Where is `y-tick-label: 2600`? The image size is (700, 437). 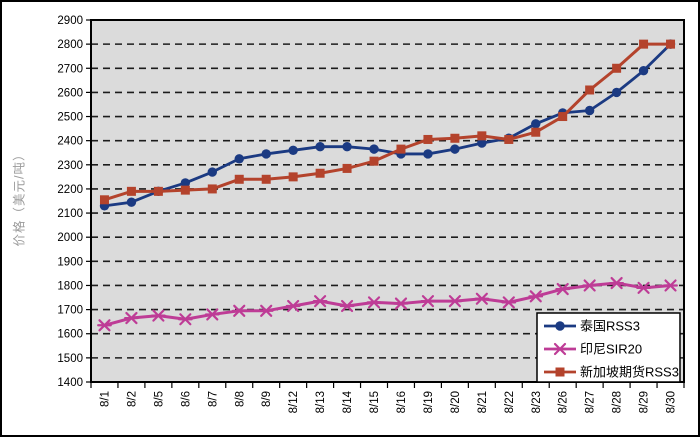
y-tick-label: 2600 is located at coordinates (70, 93).